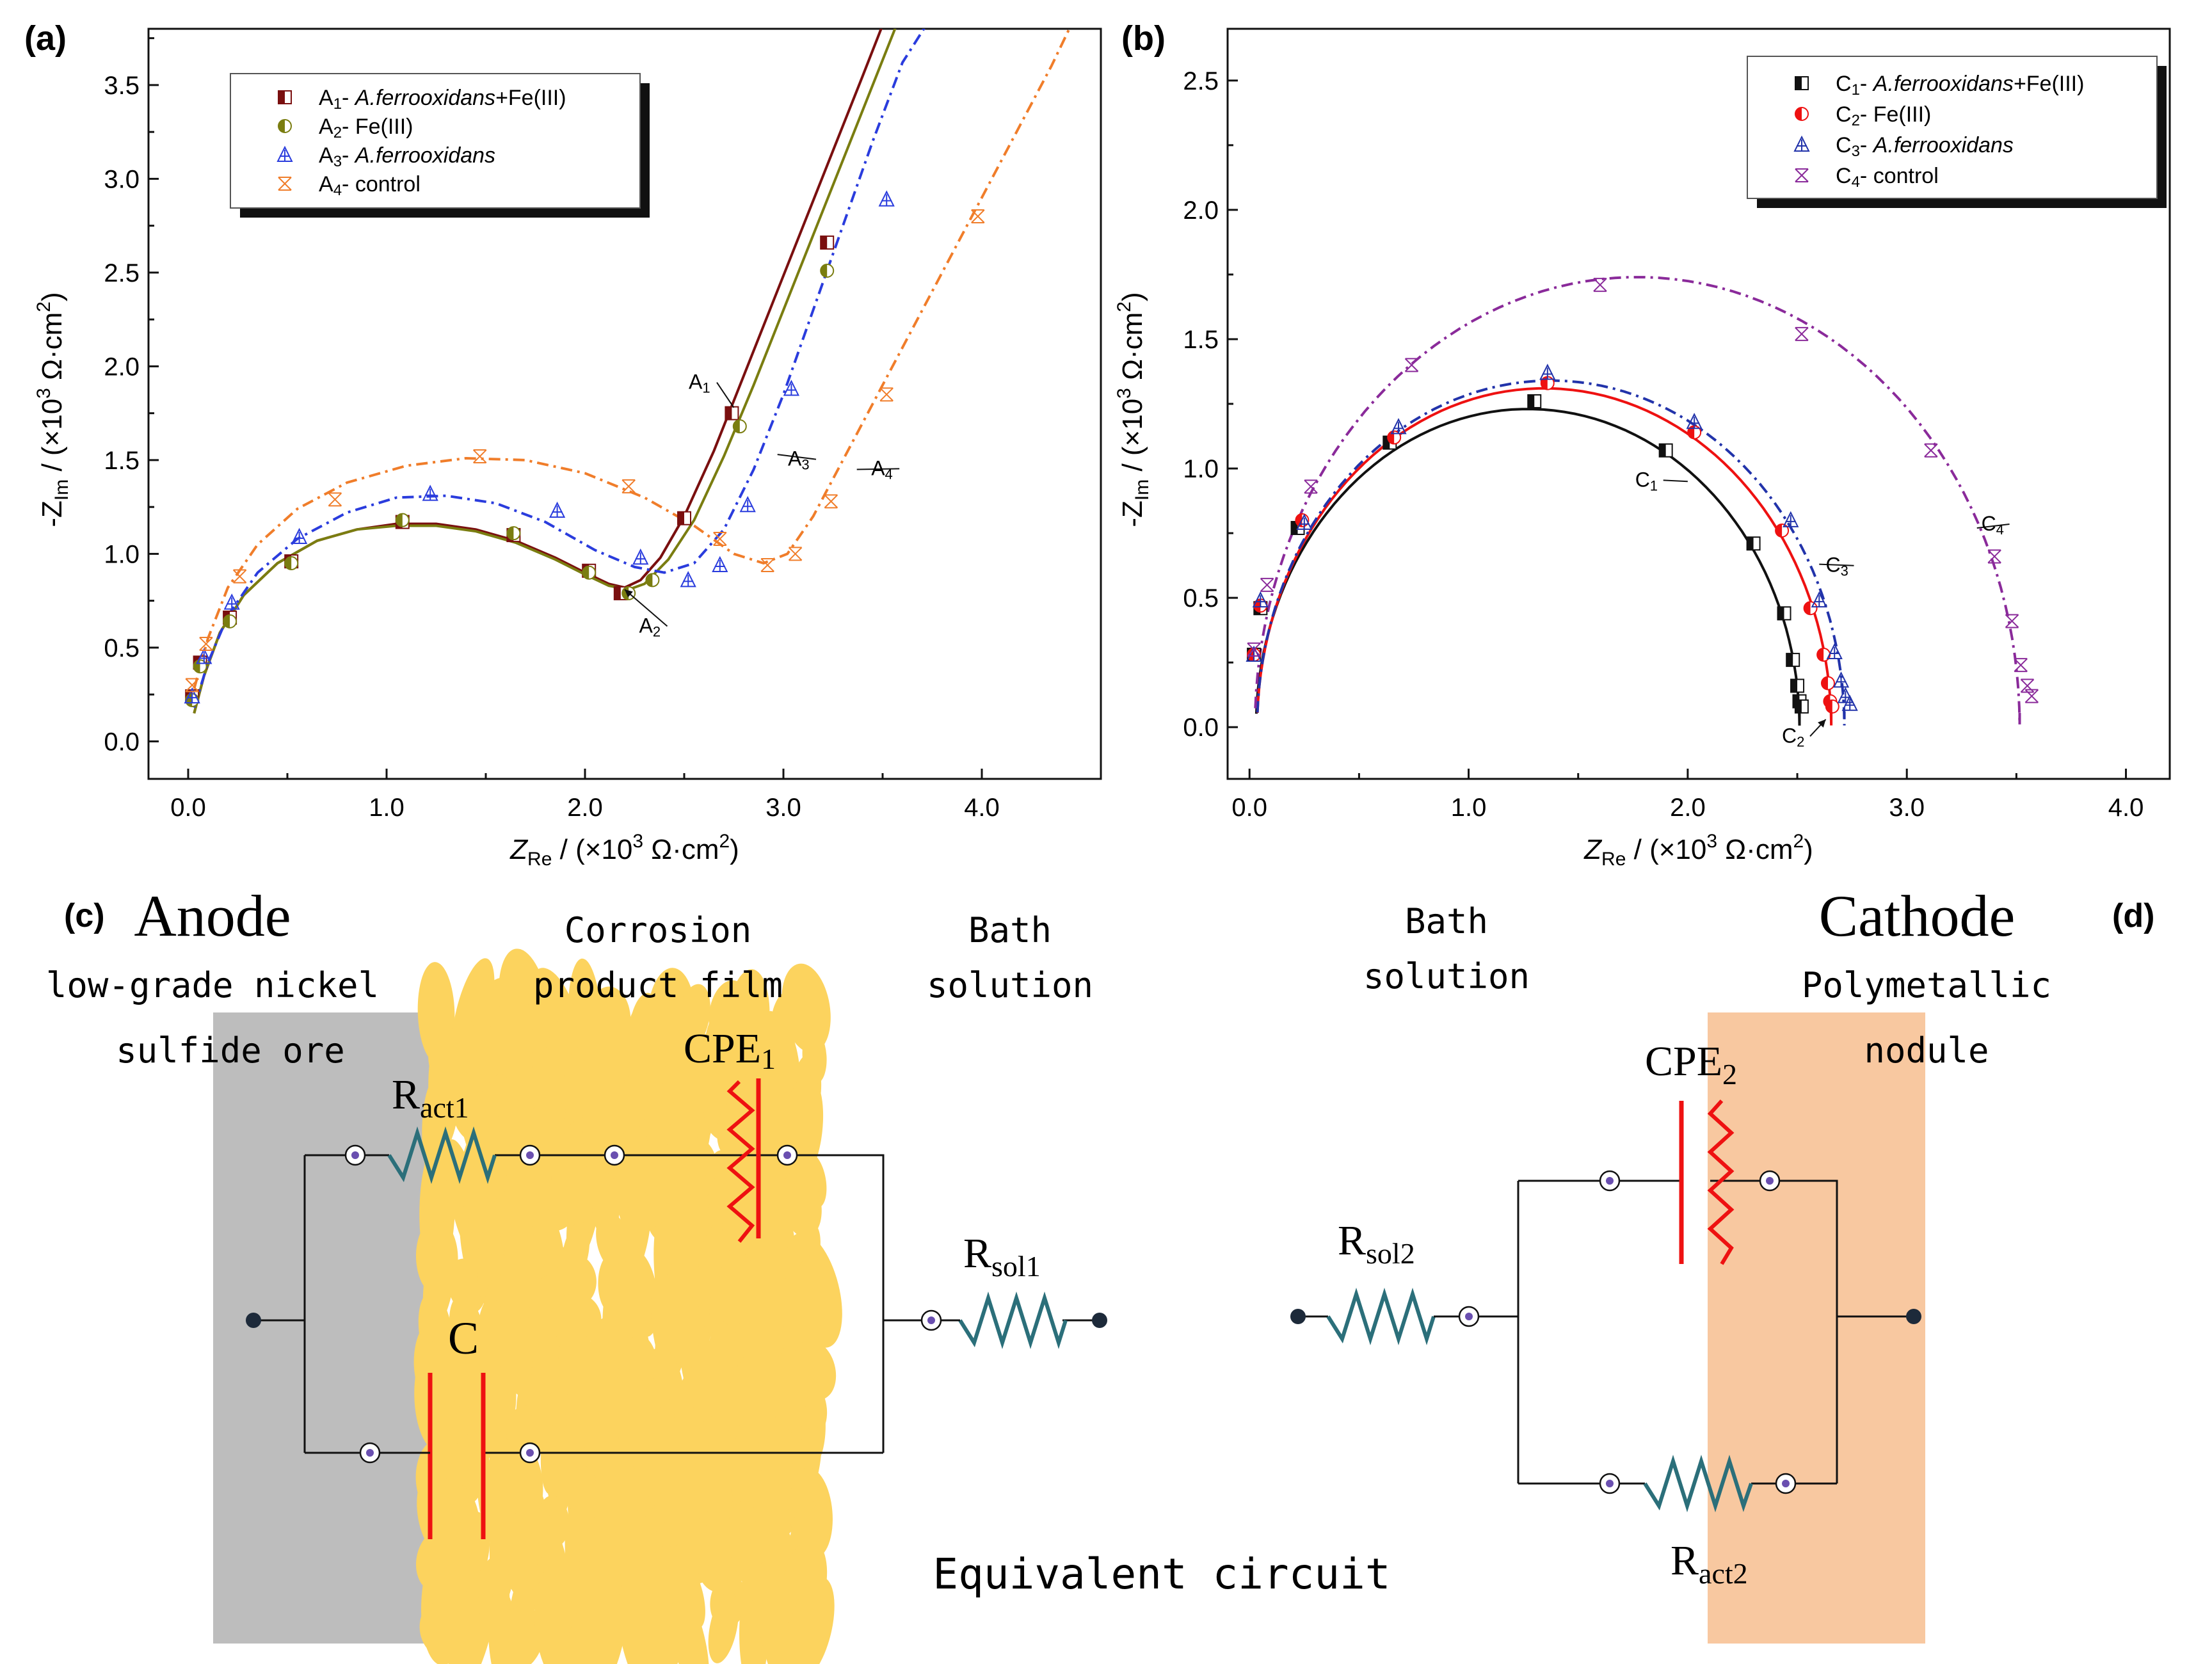 This screenshot has height=1664, width=2212. Describe the element at coordinates (122, 273) in the screenshot. I see `chart-a-ytick-label: 2.5` at that location.